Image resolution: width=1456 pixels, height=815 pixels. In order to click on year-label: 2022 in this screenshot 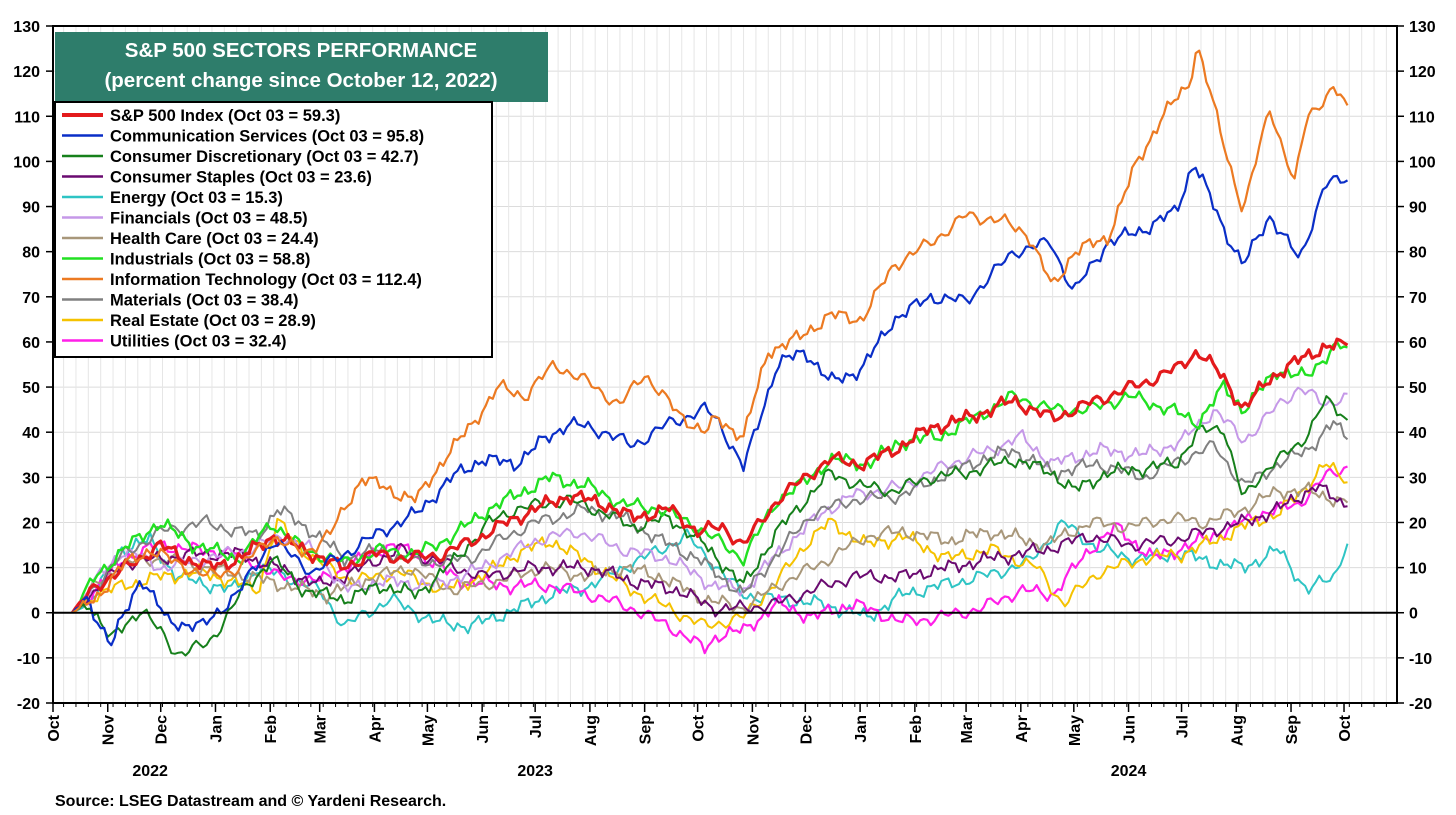, I will do `click(150, 771)`.